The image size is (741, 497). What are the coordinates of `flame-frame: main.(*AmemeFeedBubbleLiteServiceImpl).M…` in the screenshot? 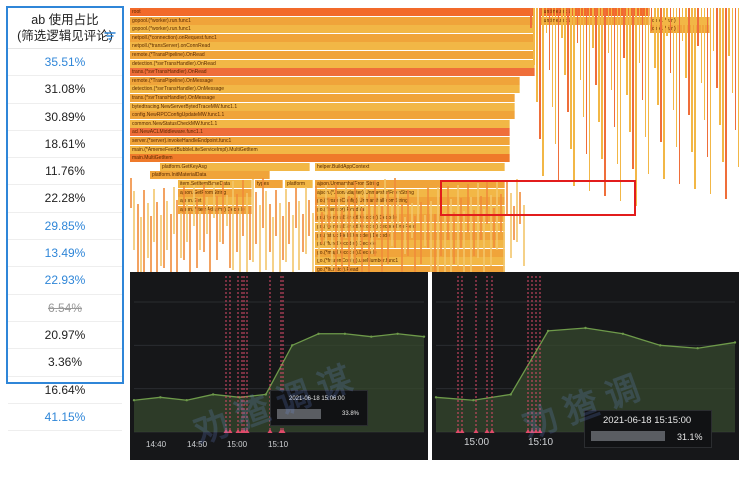 It's located at (320, 149).